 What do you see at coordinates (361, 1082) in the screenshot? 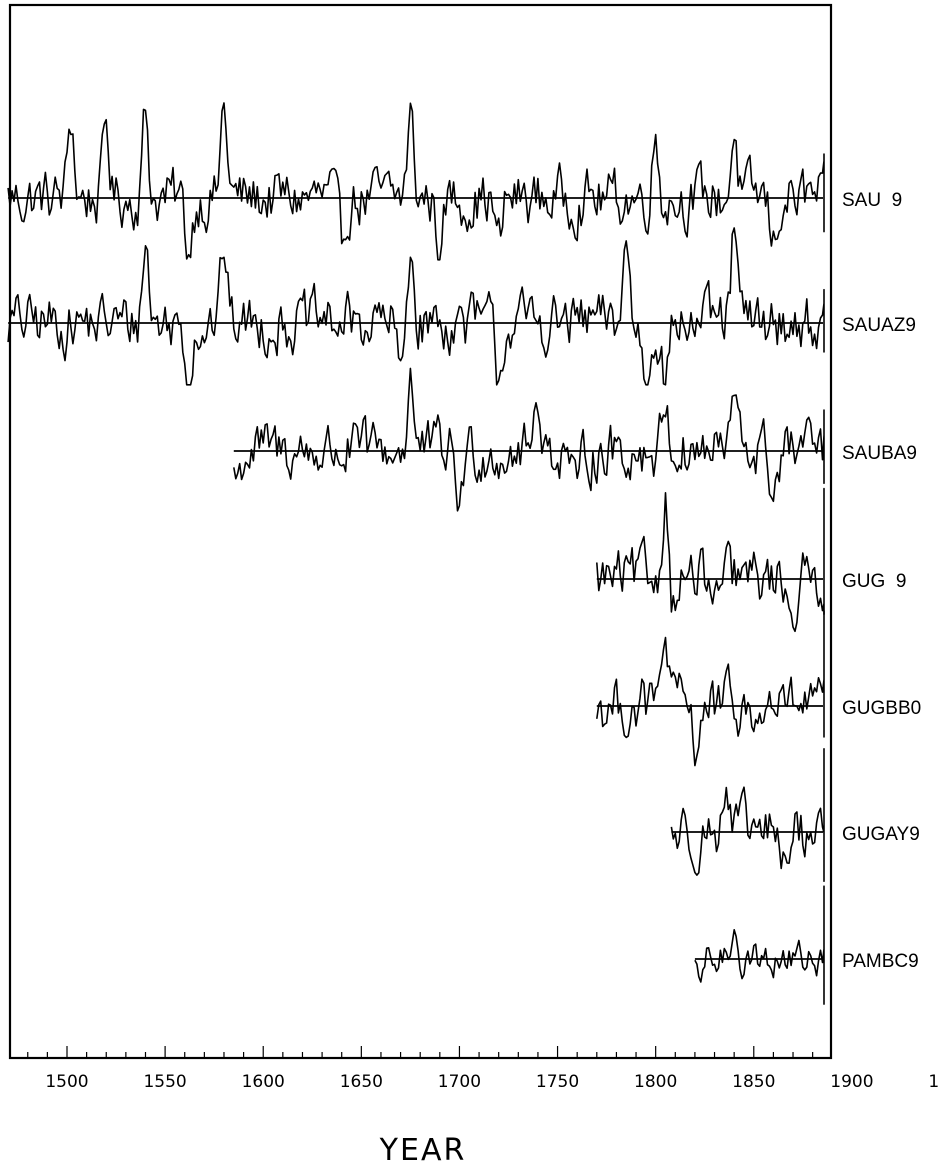
I see `x-tick-label: 1650` at bounding box center [361, 1082].